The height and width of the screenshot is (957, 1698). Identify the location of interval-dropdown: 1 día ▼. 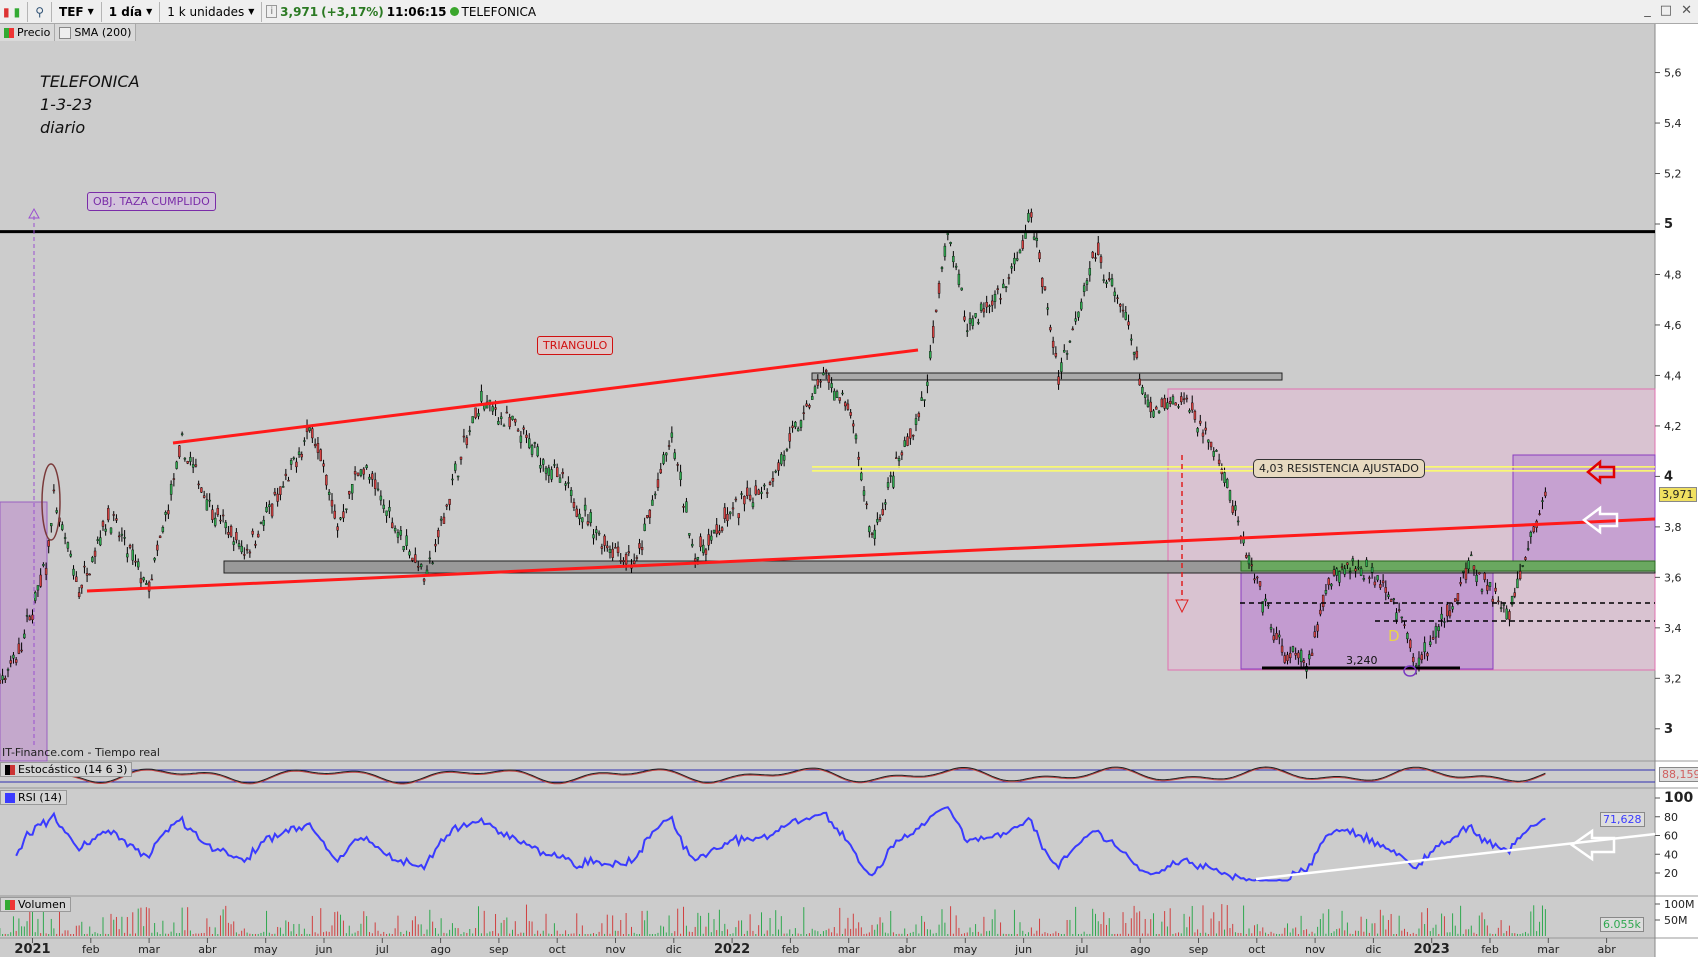
(130, 12).